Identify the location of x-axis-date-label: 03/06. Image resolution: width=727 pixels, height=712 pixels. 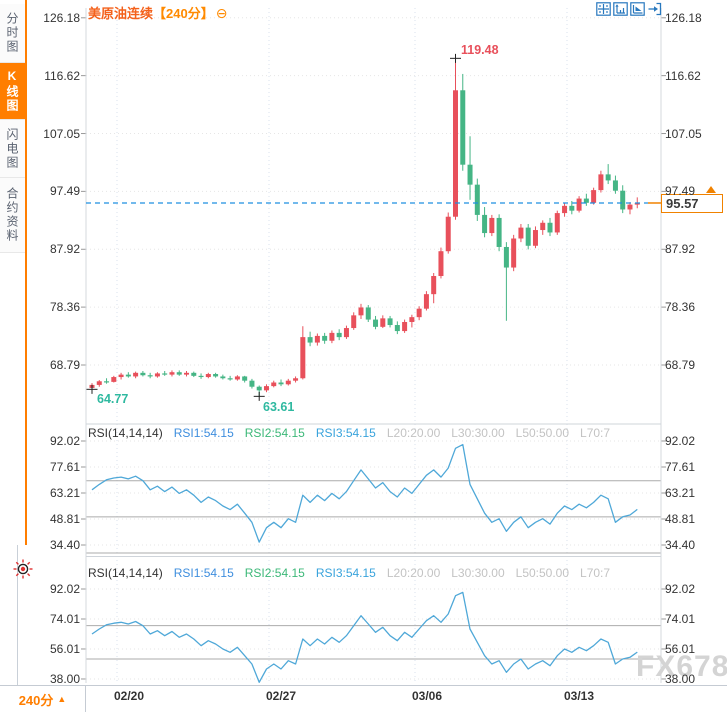
(427, 696).